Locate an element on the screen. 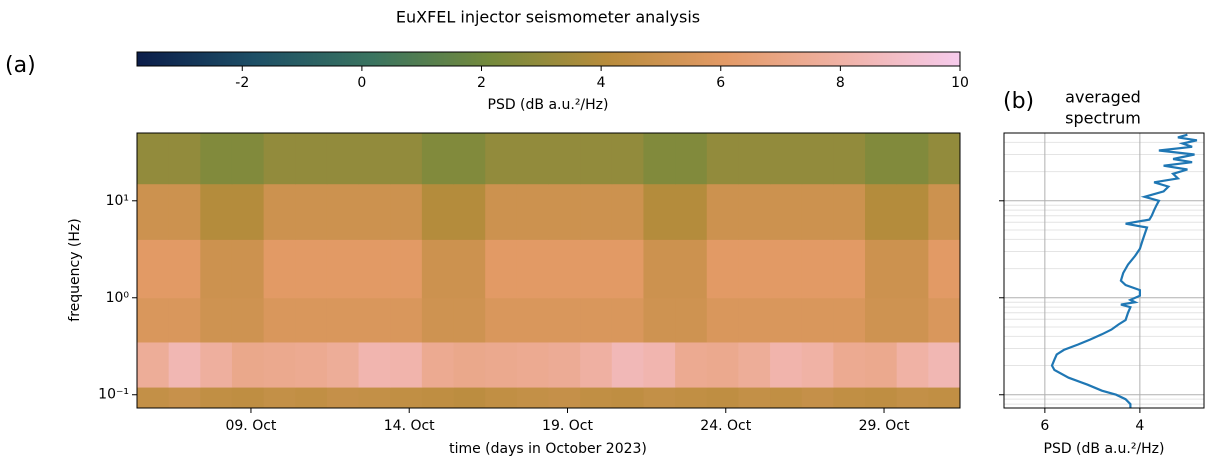 This screenshot has width=1214, height=464. colorbar-tick-label: -2 is located at coordinates (242, 83).